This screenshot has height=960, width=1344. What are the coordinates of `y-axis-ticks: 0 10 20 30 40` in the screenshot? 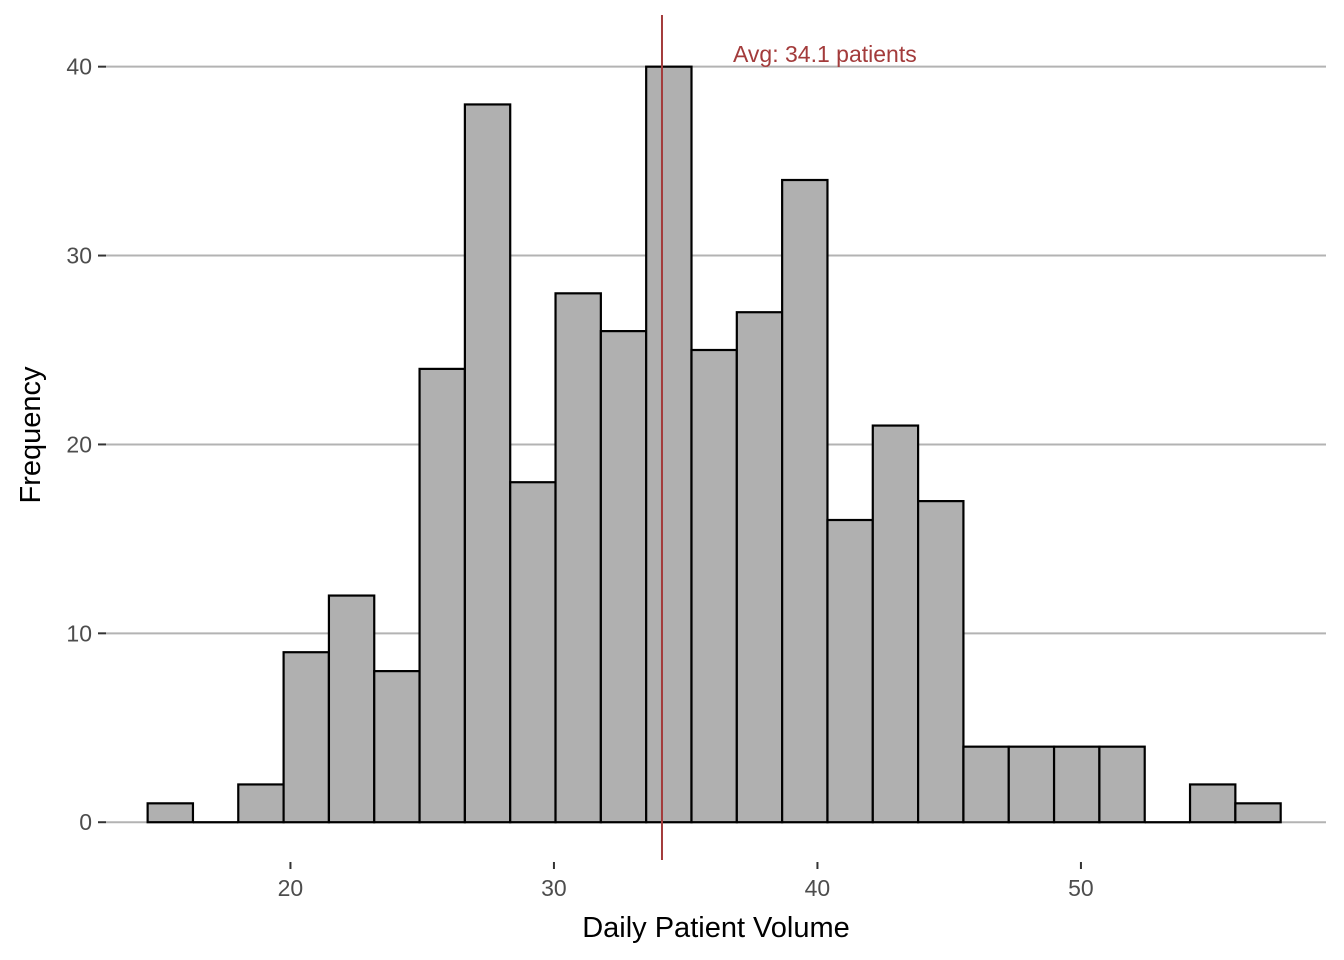 It's located at (86, 444).